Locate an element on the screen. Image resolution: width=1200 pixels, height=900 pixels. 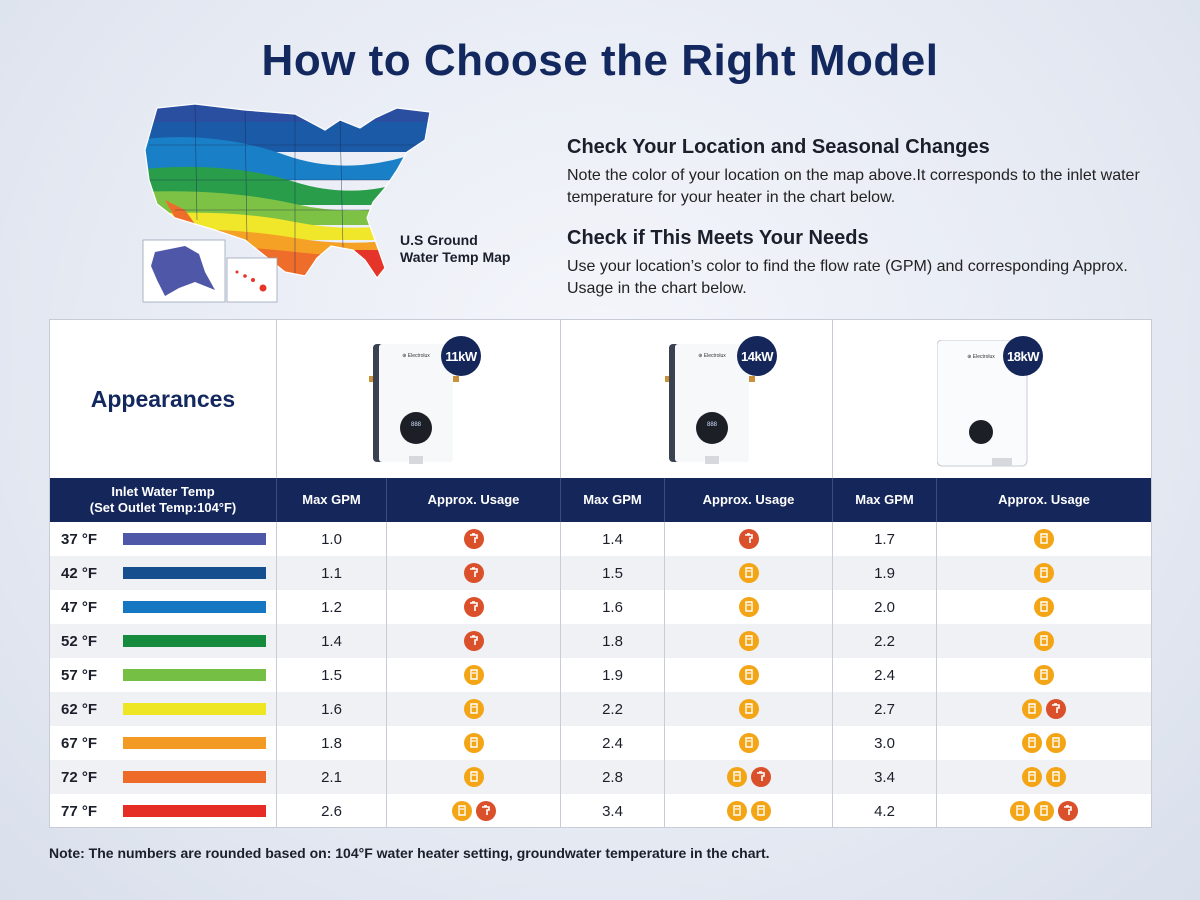
badge-11kw: 11kW is located at coordinates (461, 356).